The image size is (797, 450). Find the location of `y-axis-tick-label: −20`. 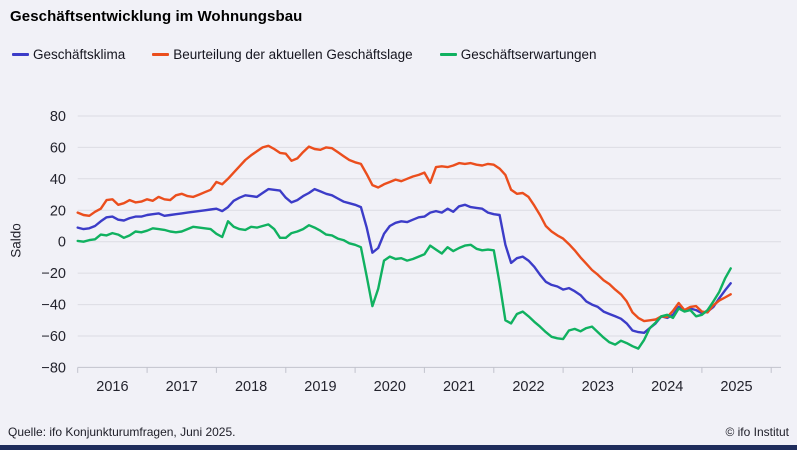

y-axis-tick-label: −20 is located at coordinates (53, 274).